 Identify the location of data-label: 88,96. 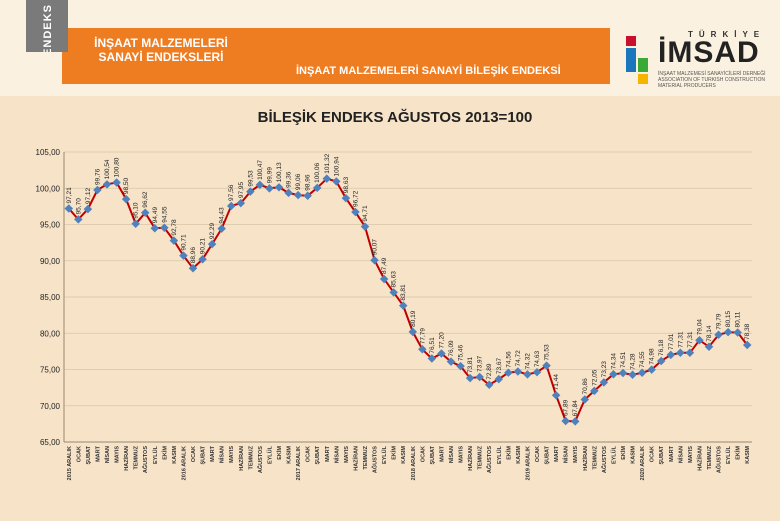
(193, 255).